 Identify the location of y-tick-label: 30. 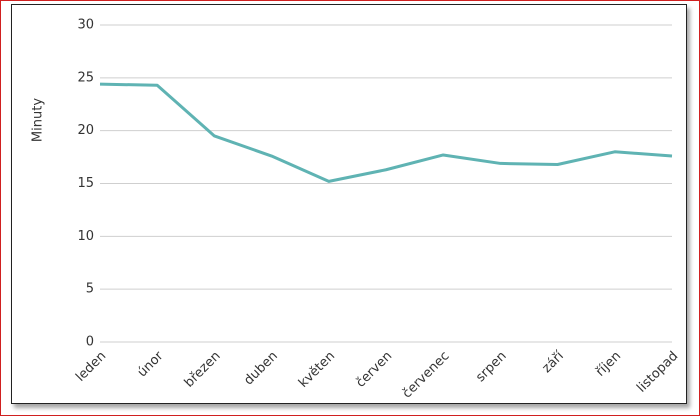
(85, 25).